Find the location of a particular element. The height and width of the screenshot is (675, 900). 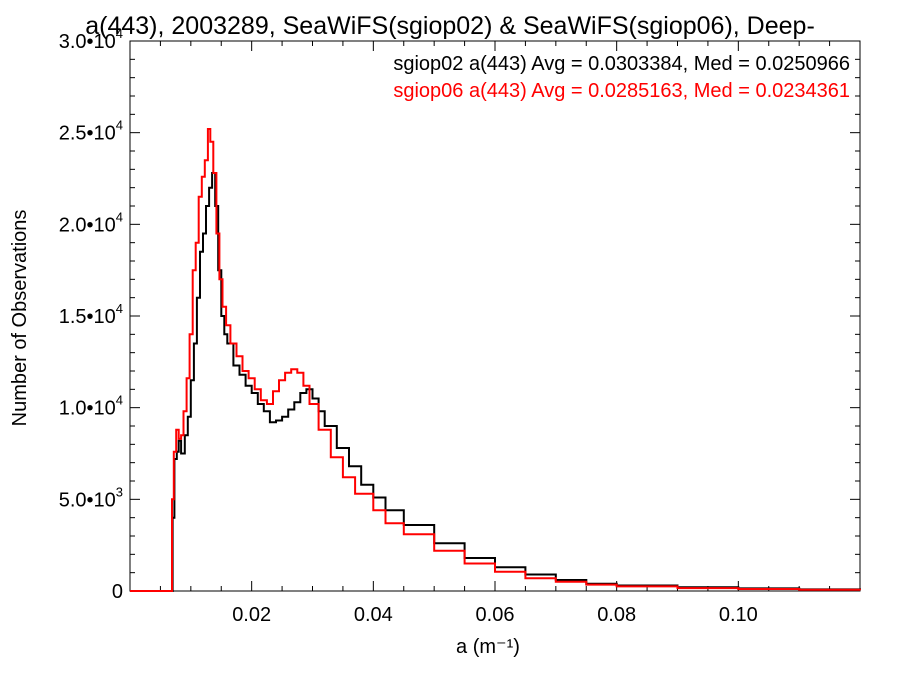

x-tick-label: 0.06 is located at coordinates (495, 615).